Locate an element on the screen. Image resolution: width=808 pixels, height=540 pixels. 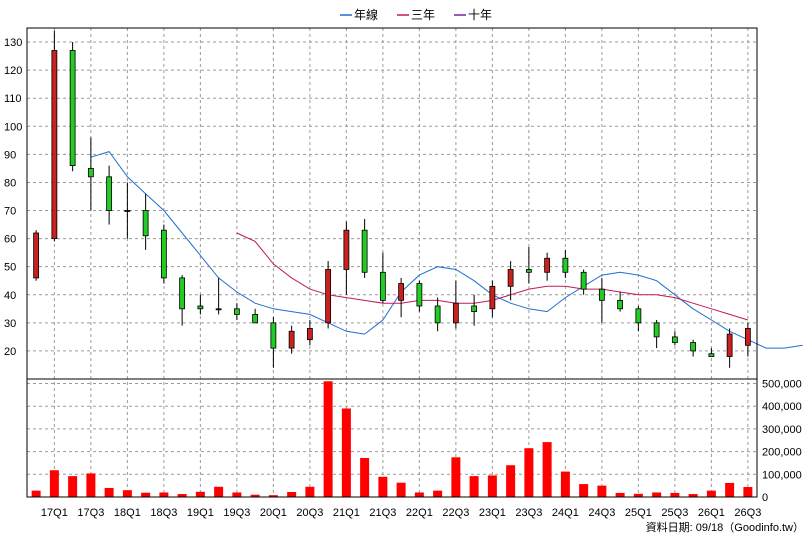
price-tick-label: 120 is located at coordinates (13, 71).